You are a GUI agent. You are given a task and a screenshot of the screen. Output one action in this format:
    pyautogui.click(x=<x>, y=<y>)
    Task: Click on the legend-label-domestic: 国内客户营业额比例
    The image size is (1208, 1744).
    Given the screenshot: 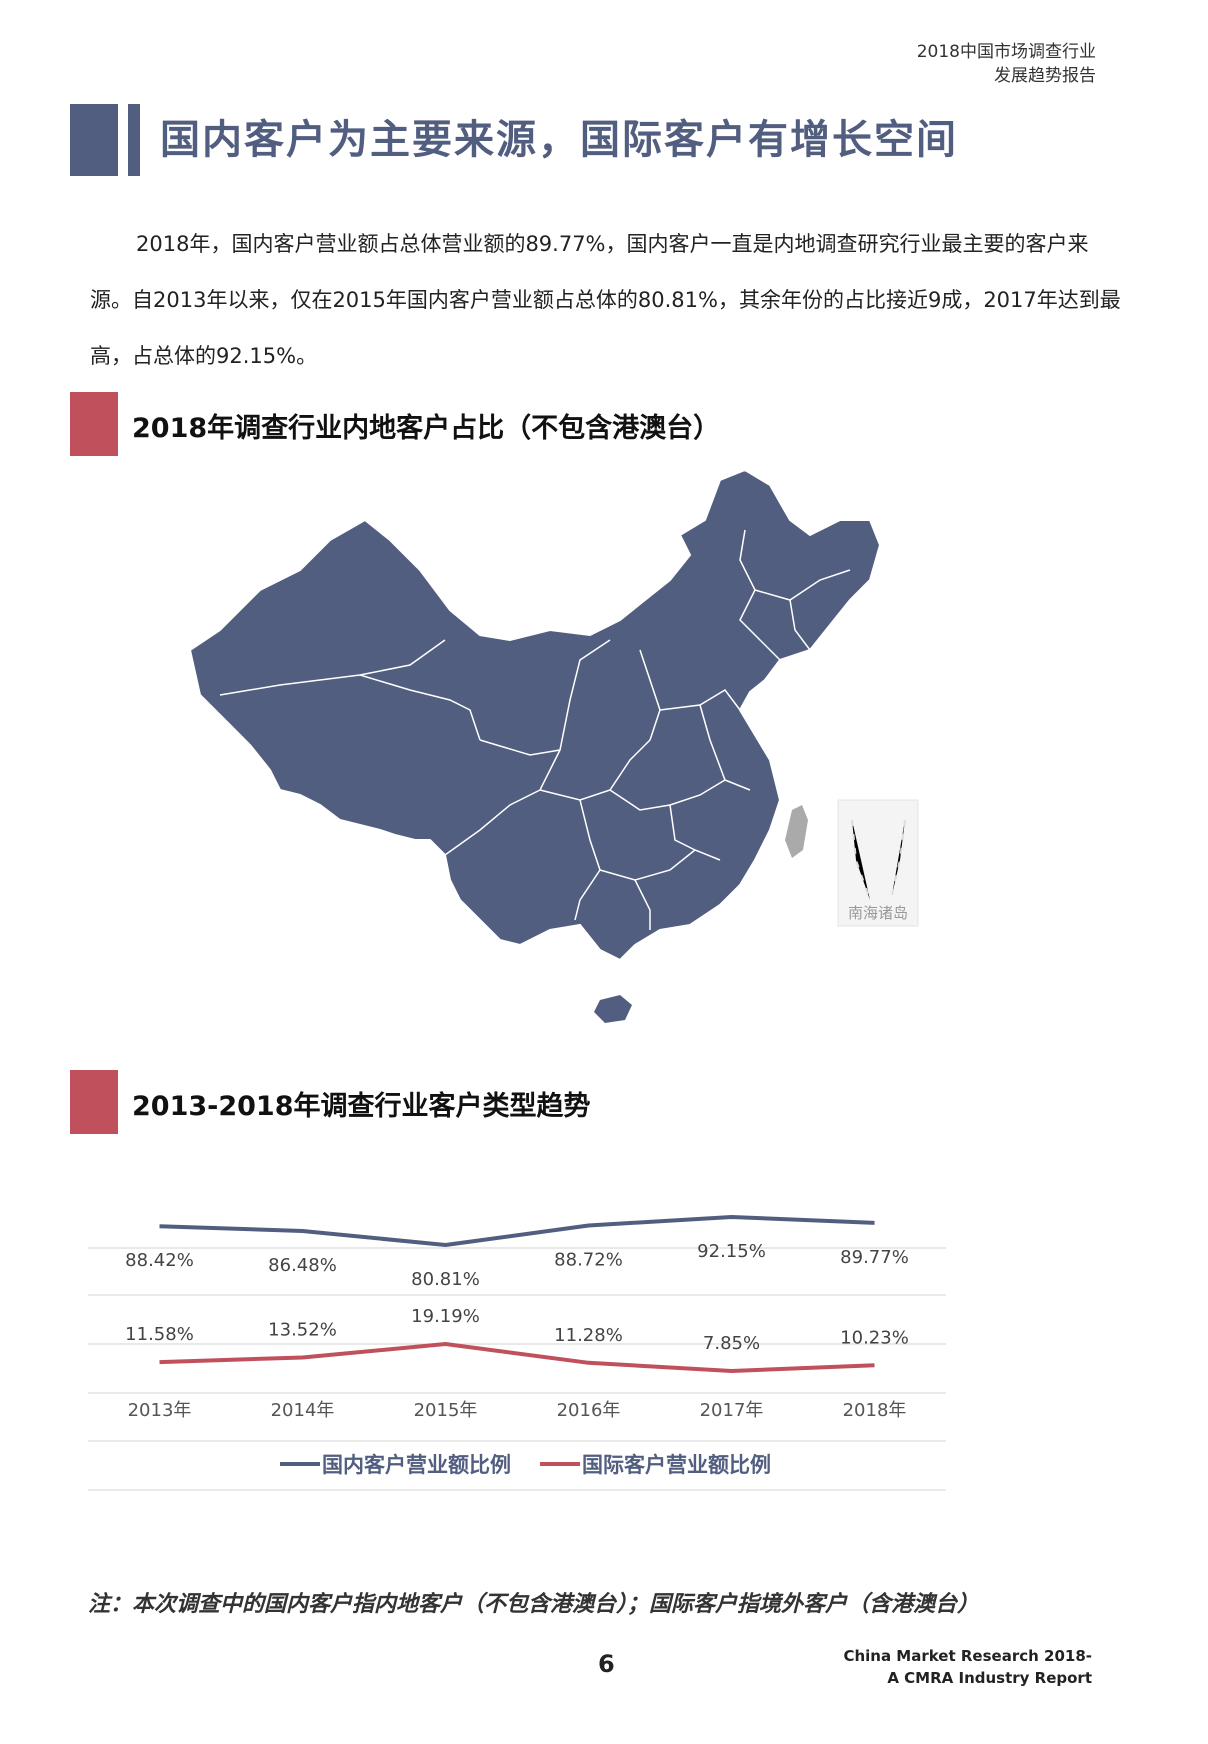 What is the action you would take?
    pyautogui.click(x=416, y=1465)
    